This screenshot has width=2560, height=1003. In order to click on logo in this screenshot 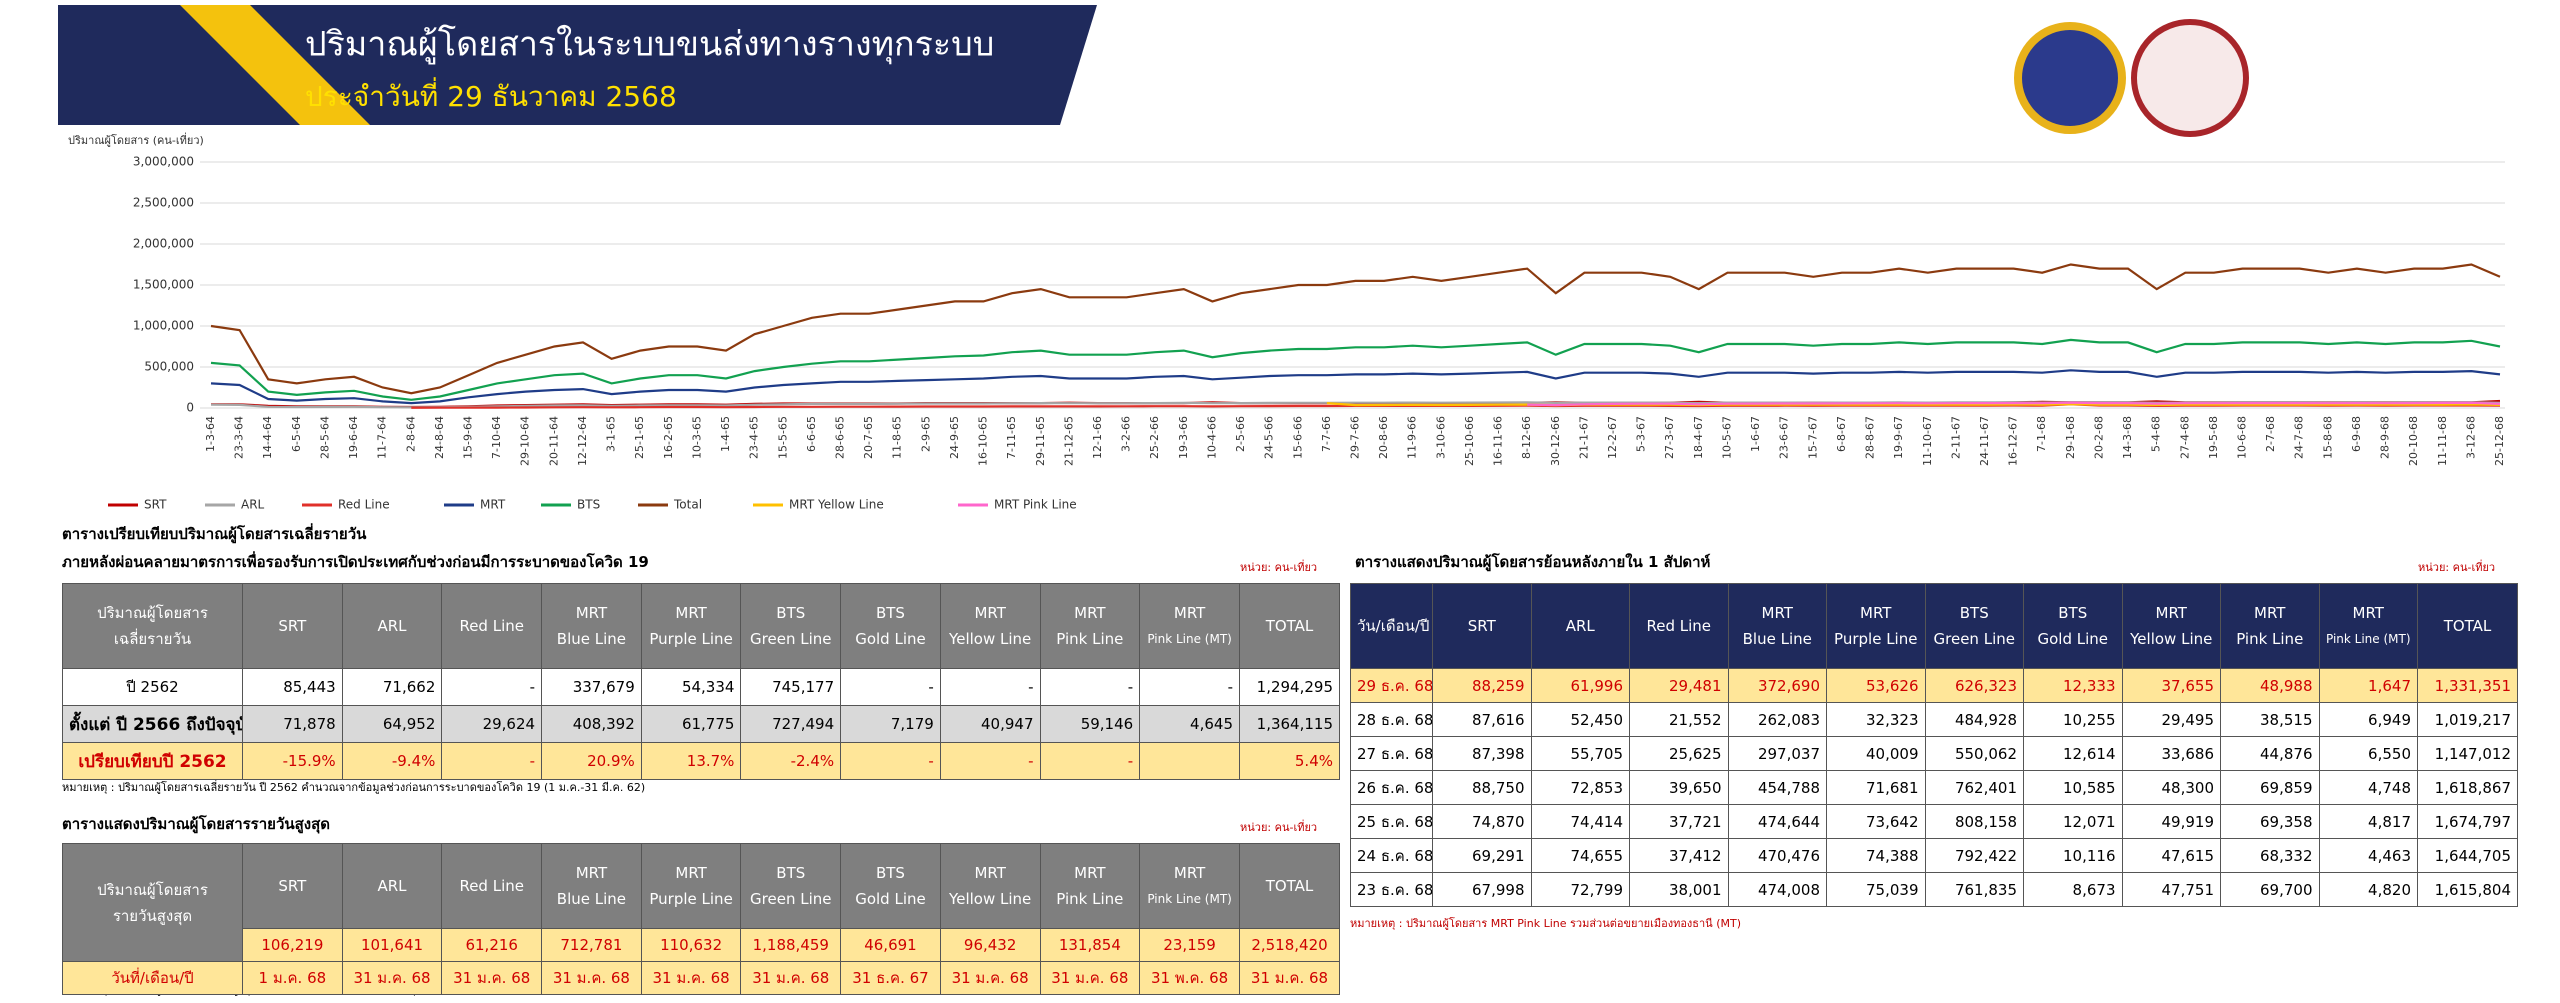, I will do `click(2190, 78)`.